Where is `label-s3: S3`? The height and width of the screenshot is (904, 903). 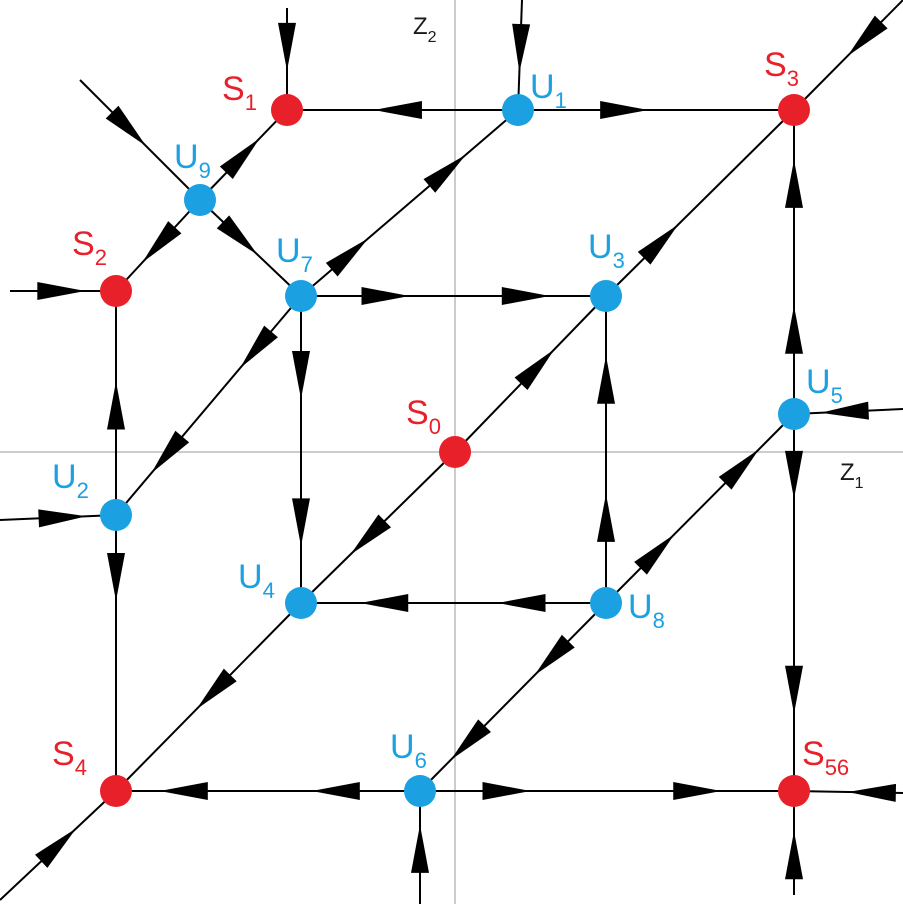 label-s3: S3 is located at coordinates (781, 68).